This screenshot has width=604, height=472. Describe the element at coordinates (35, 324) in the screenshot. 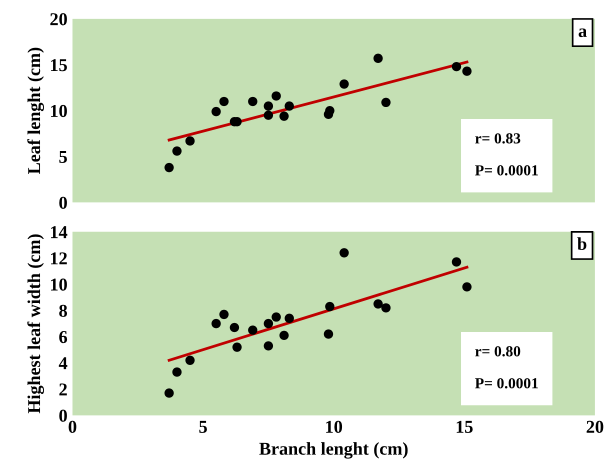

I see `y-axis-title: Highest leaf width (cm)` at that location.